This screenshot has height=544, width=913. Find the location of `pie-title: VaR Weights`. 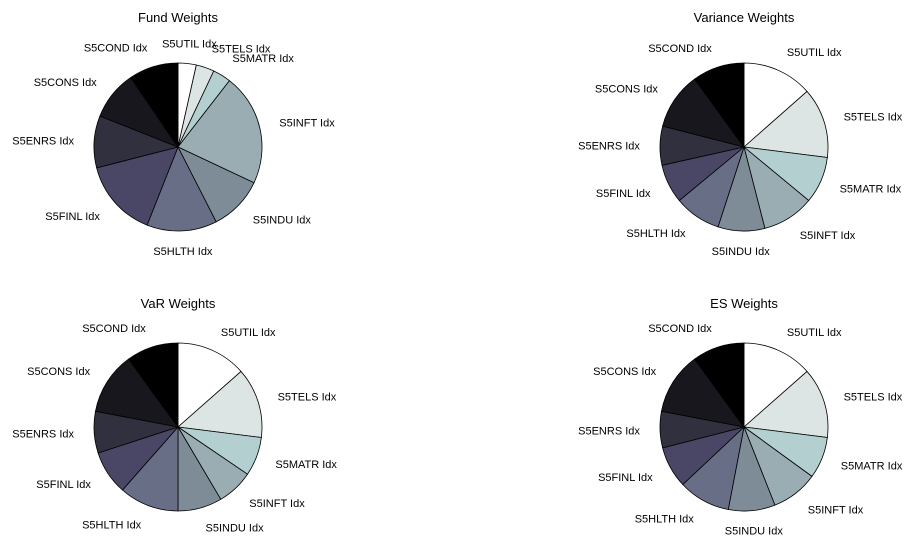

pie-title: VaR Weights is located at coordinates (178, 303).